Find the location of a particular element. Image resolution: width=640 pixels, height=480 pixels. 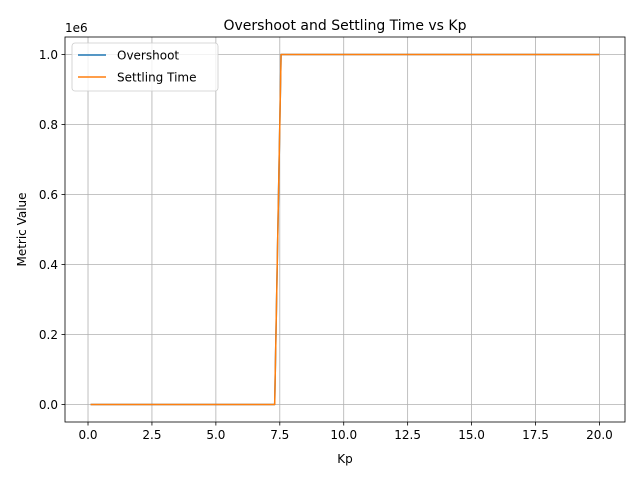

x-tick-label: 7.5 is located at coordinates (279, 435).